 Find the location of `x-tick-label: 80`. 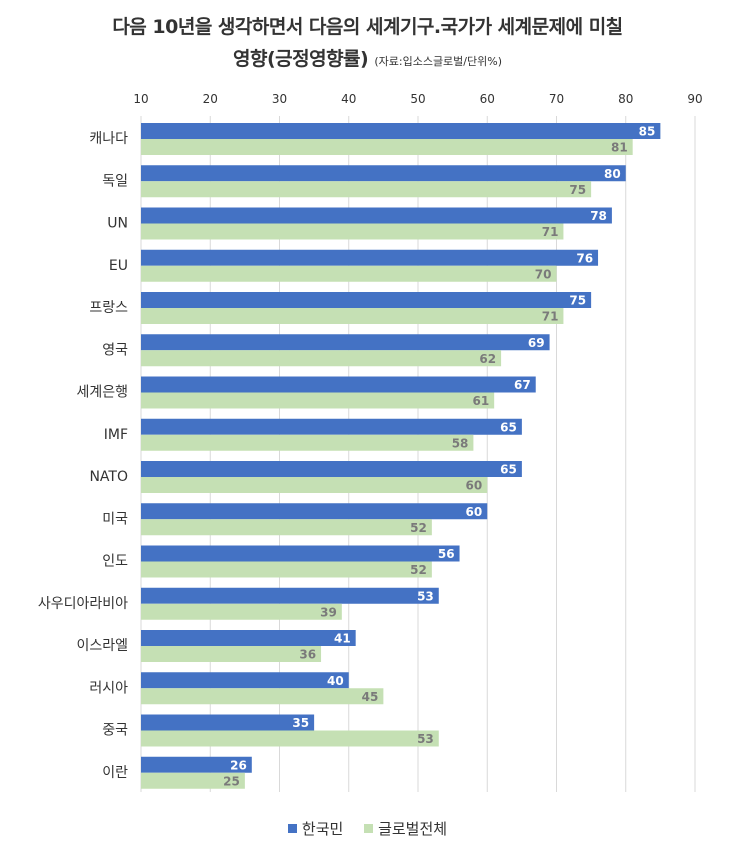

x-tick-label: 80 is located at coordinates (625, 99).